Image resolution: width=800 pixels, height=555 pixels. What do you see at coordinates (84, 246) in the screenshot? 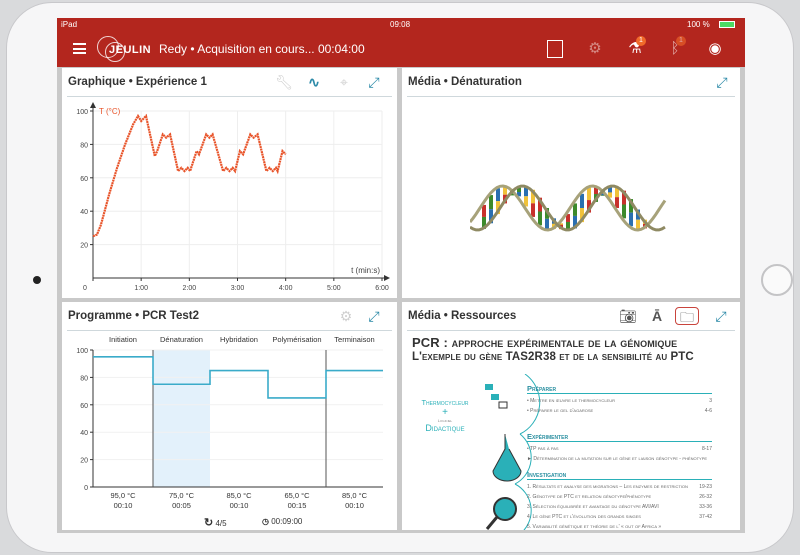
I see `y-tick-label: 20` at bounding box center [84, 246].